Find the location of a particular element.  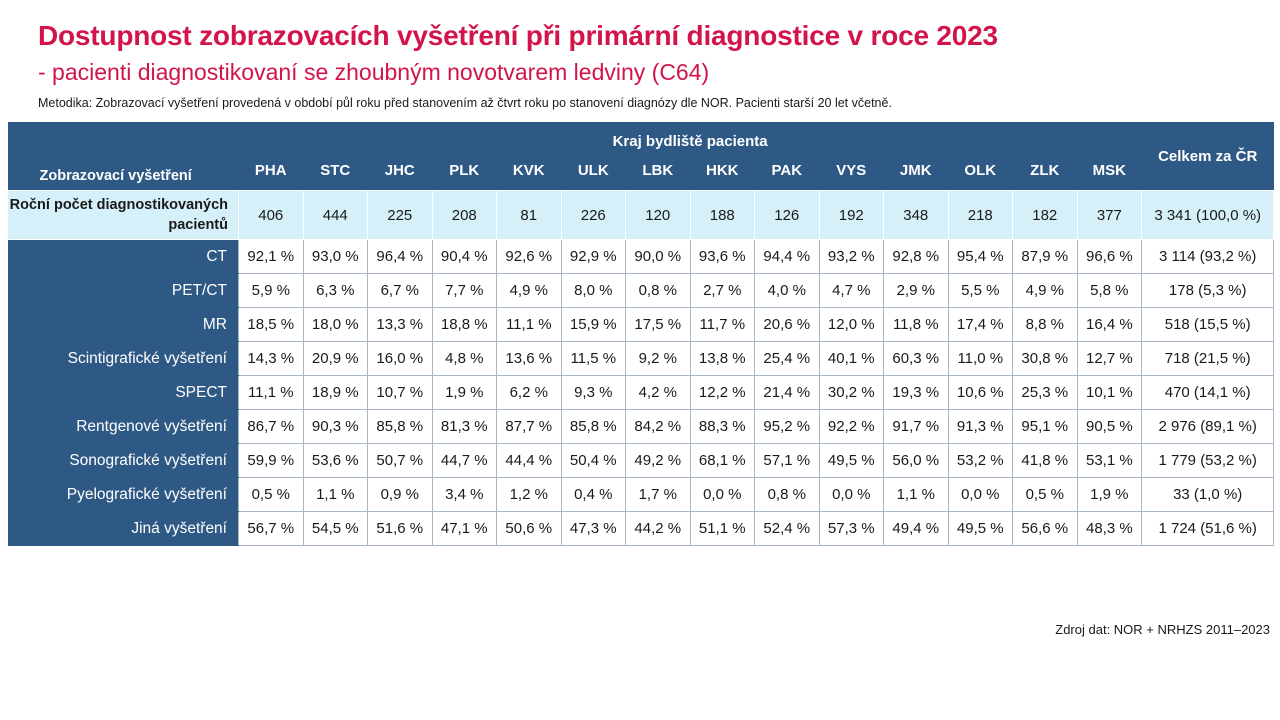

count-cell: 218 is located at coordinates (980, 215).